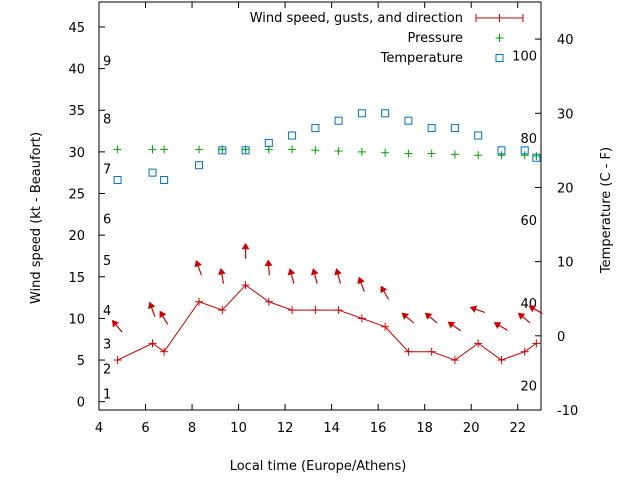  Describe the element at coordinates (424, 428) in the screenshot. I see `x-tick-label: 18` at that location.